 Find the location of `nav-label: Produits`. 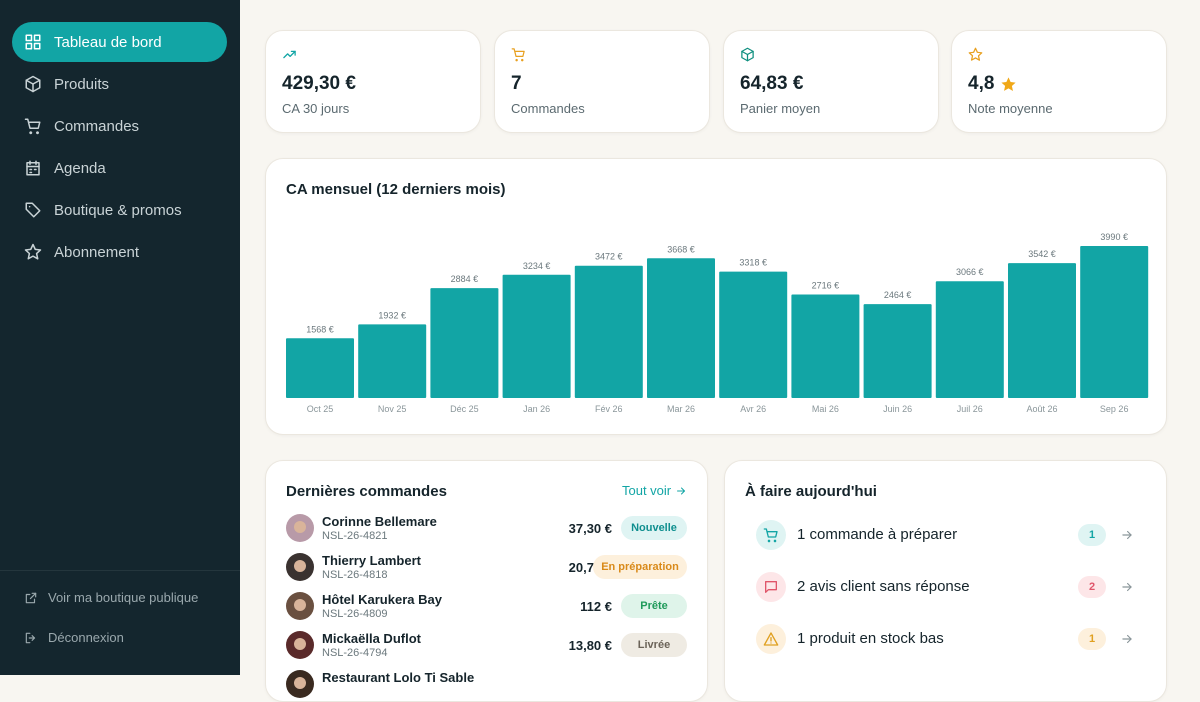

nav-label: Produits is located at coordinates (82, 84).